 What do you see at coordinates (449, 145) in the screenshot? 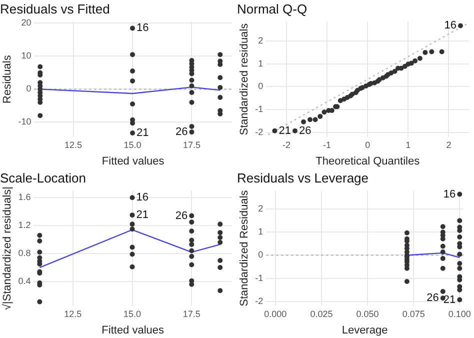
I see `x-tick-label: 2` at bounding box center [449, 145].